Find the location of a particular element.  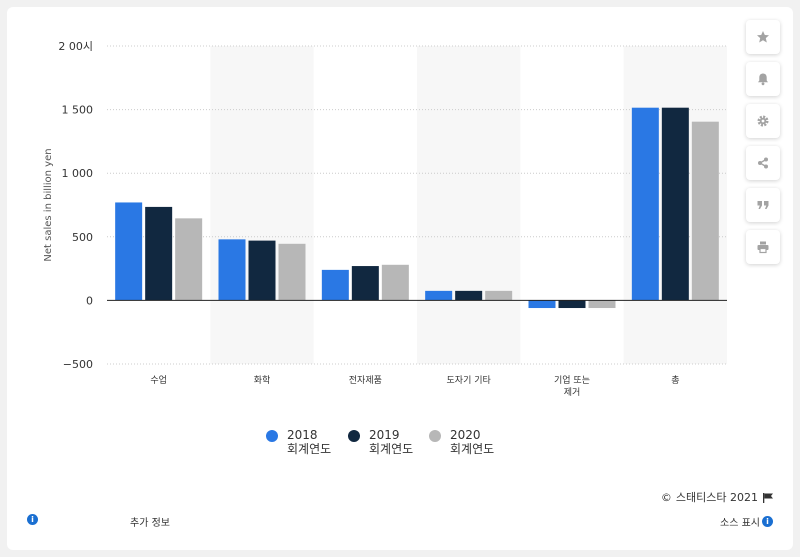

quote-icon is located at coordinates (763, 205).